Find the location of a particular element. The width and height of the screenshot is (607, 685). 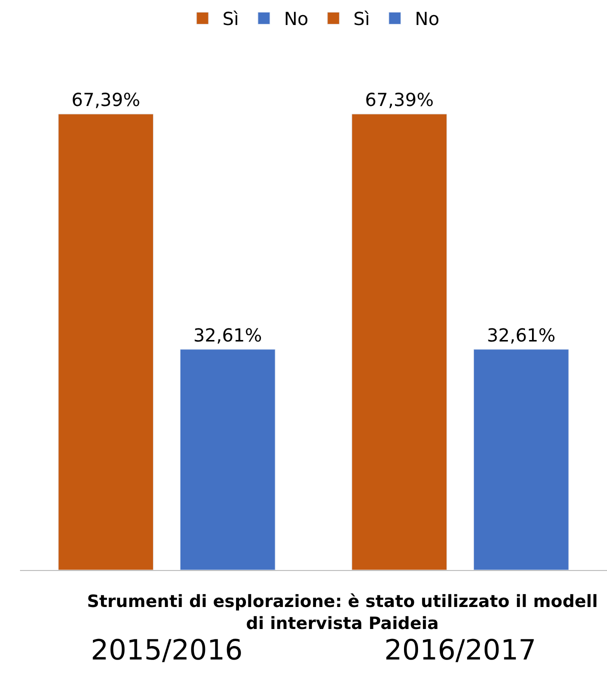

x-tick-label: 2016/2017 is located at coordinates (460, 650).